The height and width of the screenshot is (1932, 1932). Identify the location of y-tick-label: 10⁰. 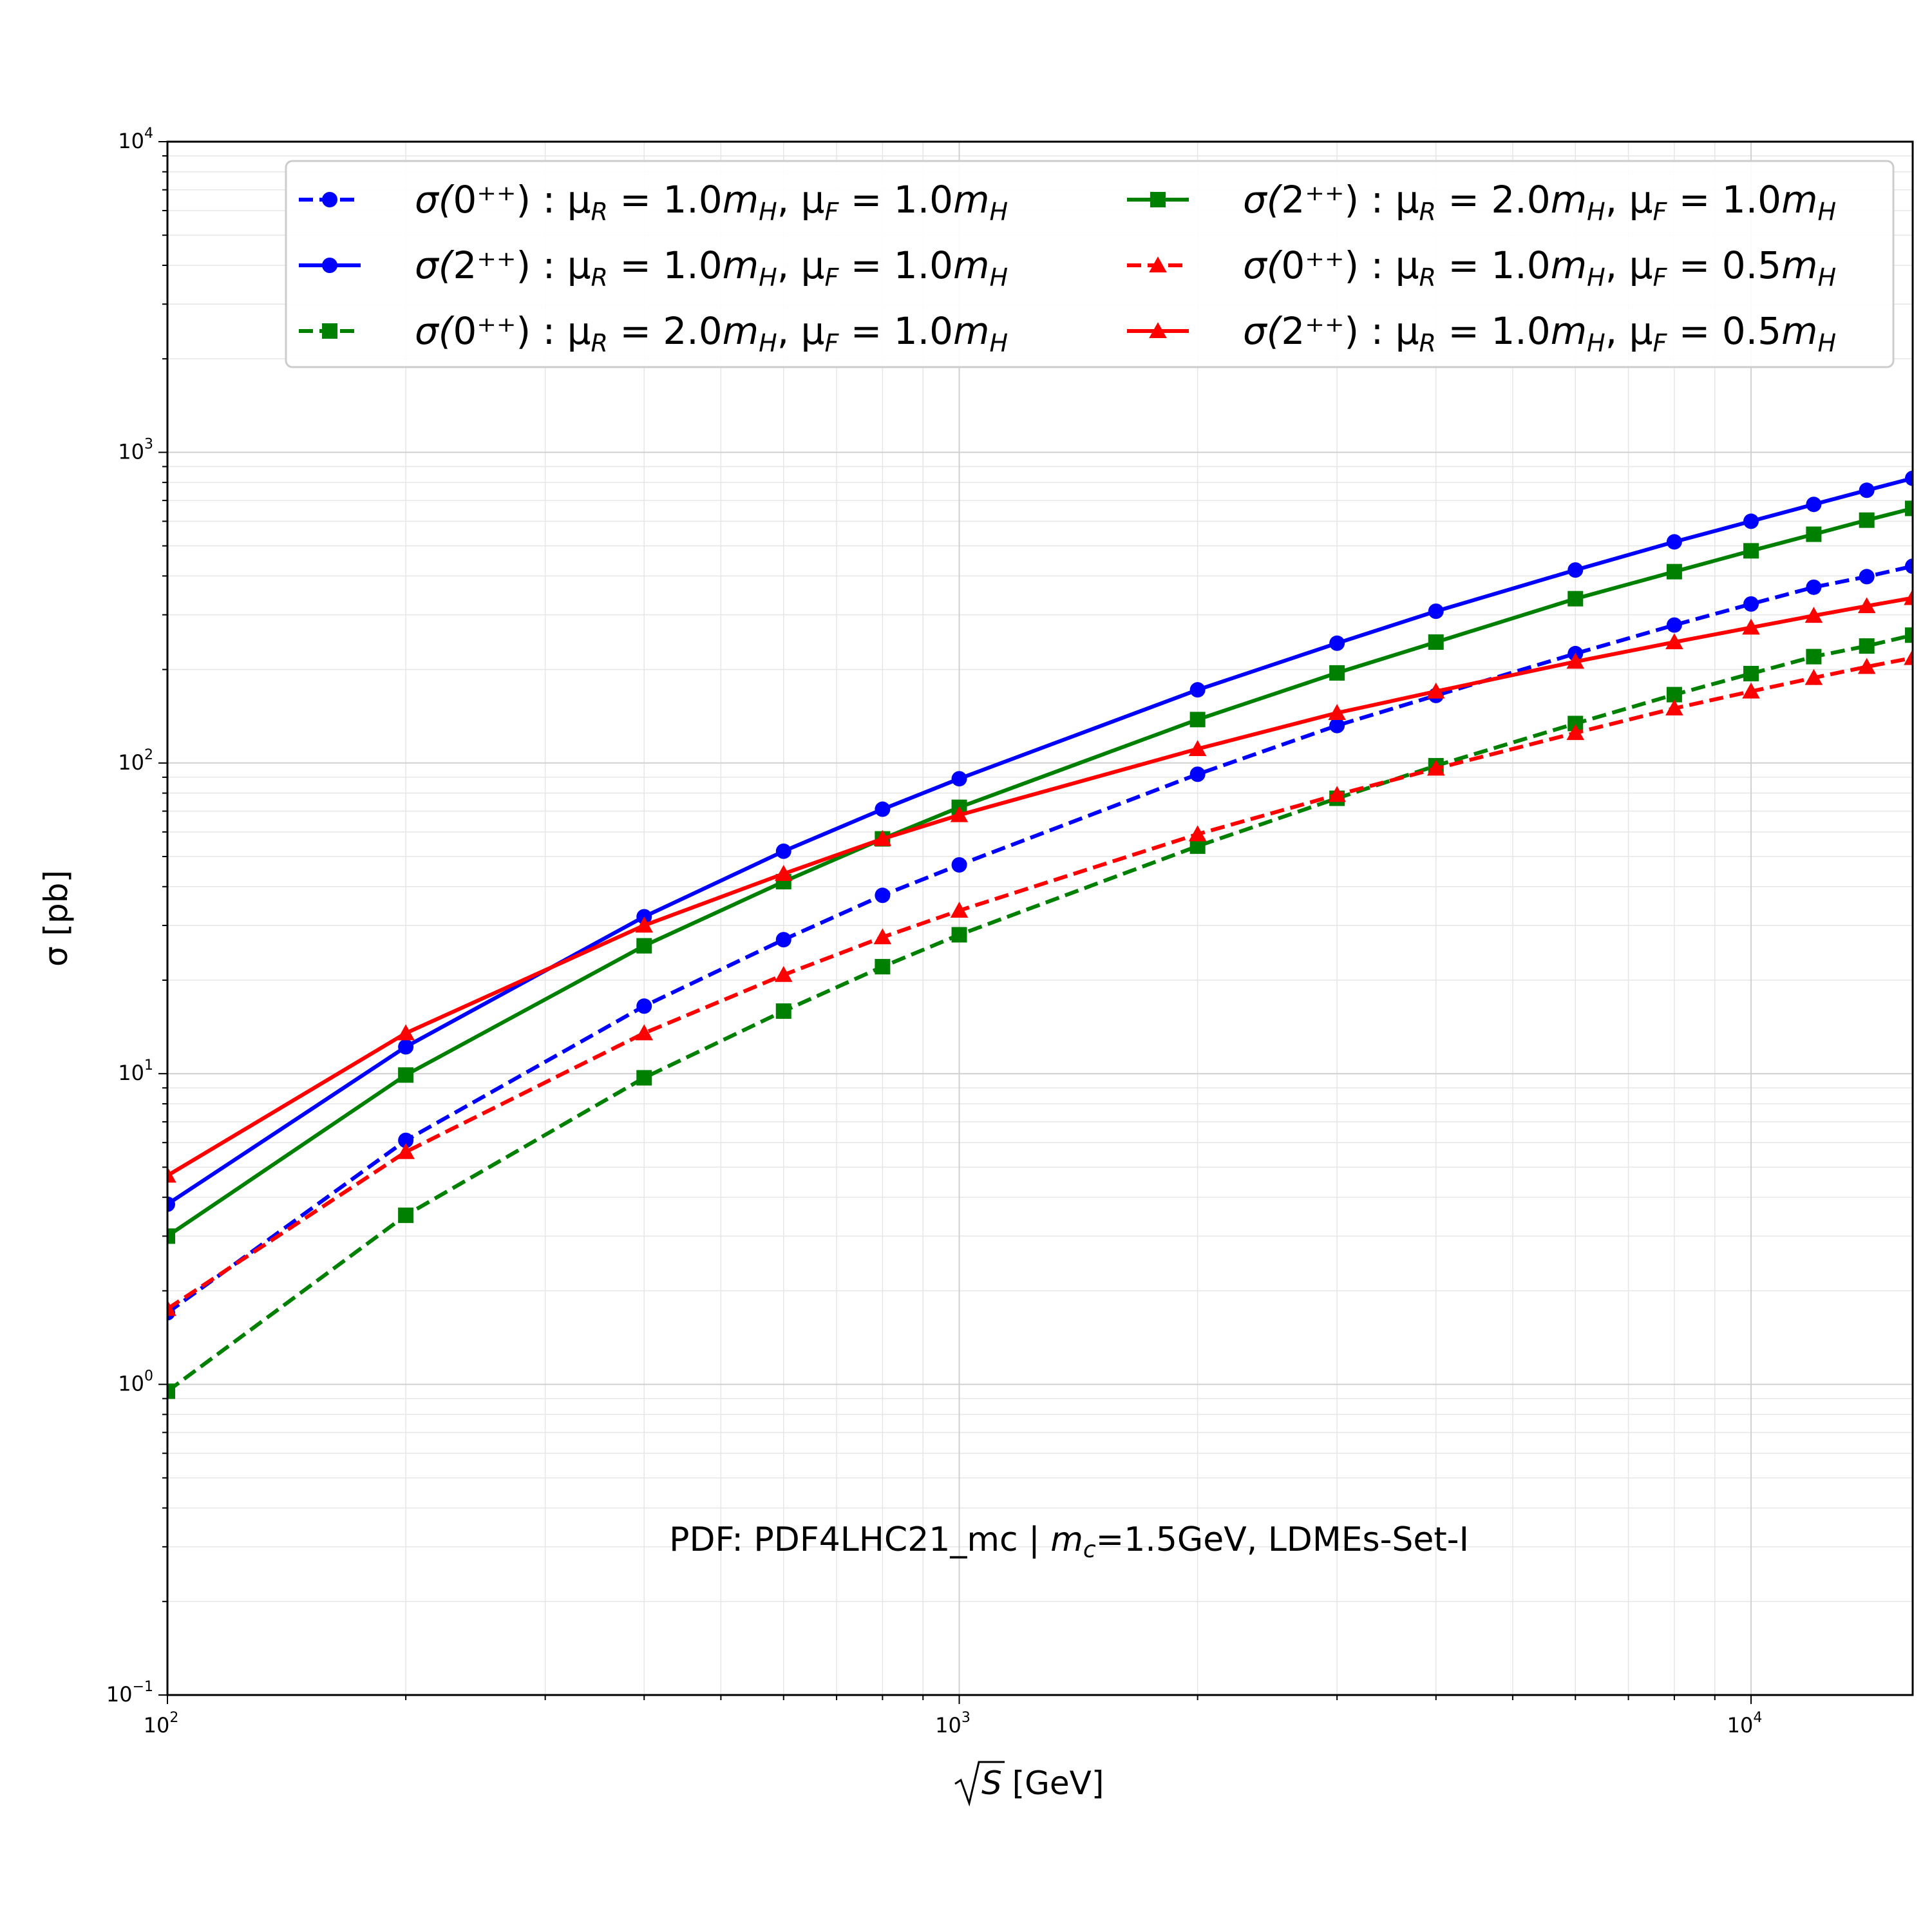
(135, 1382).